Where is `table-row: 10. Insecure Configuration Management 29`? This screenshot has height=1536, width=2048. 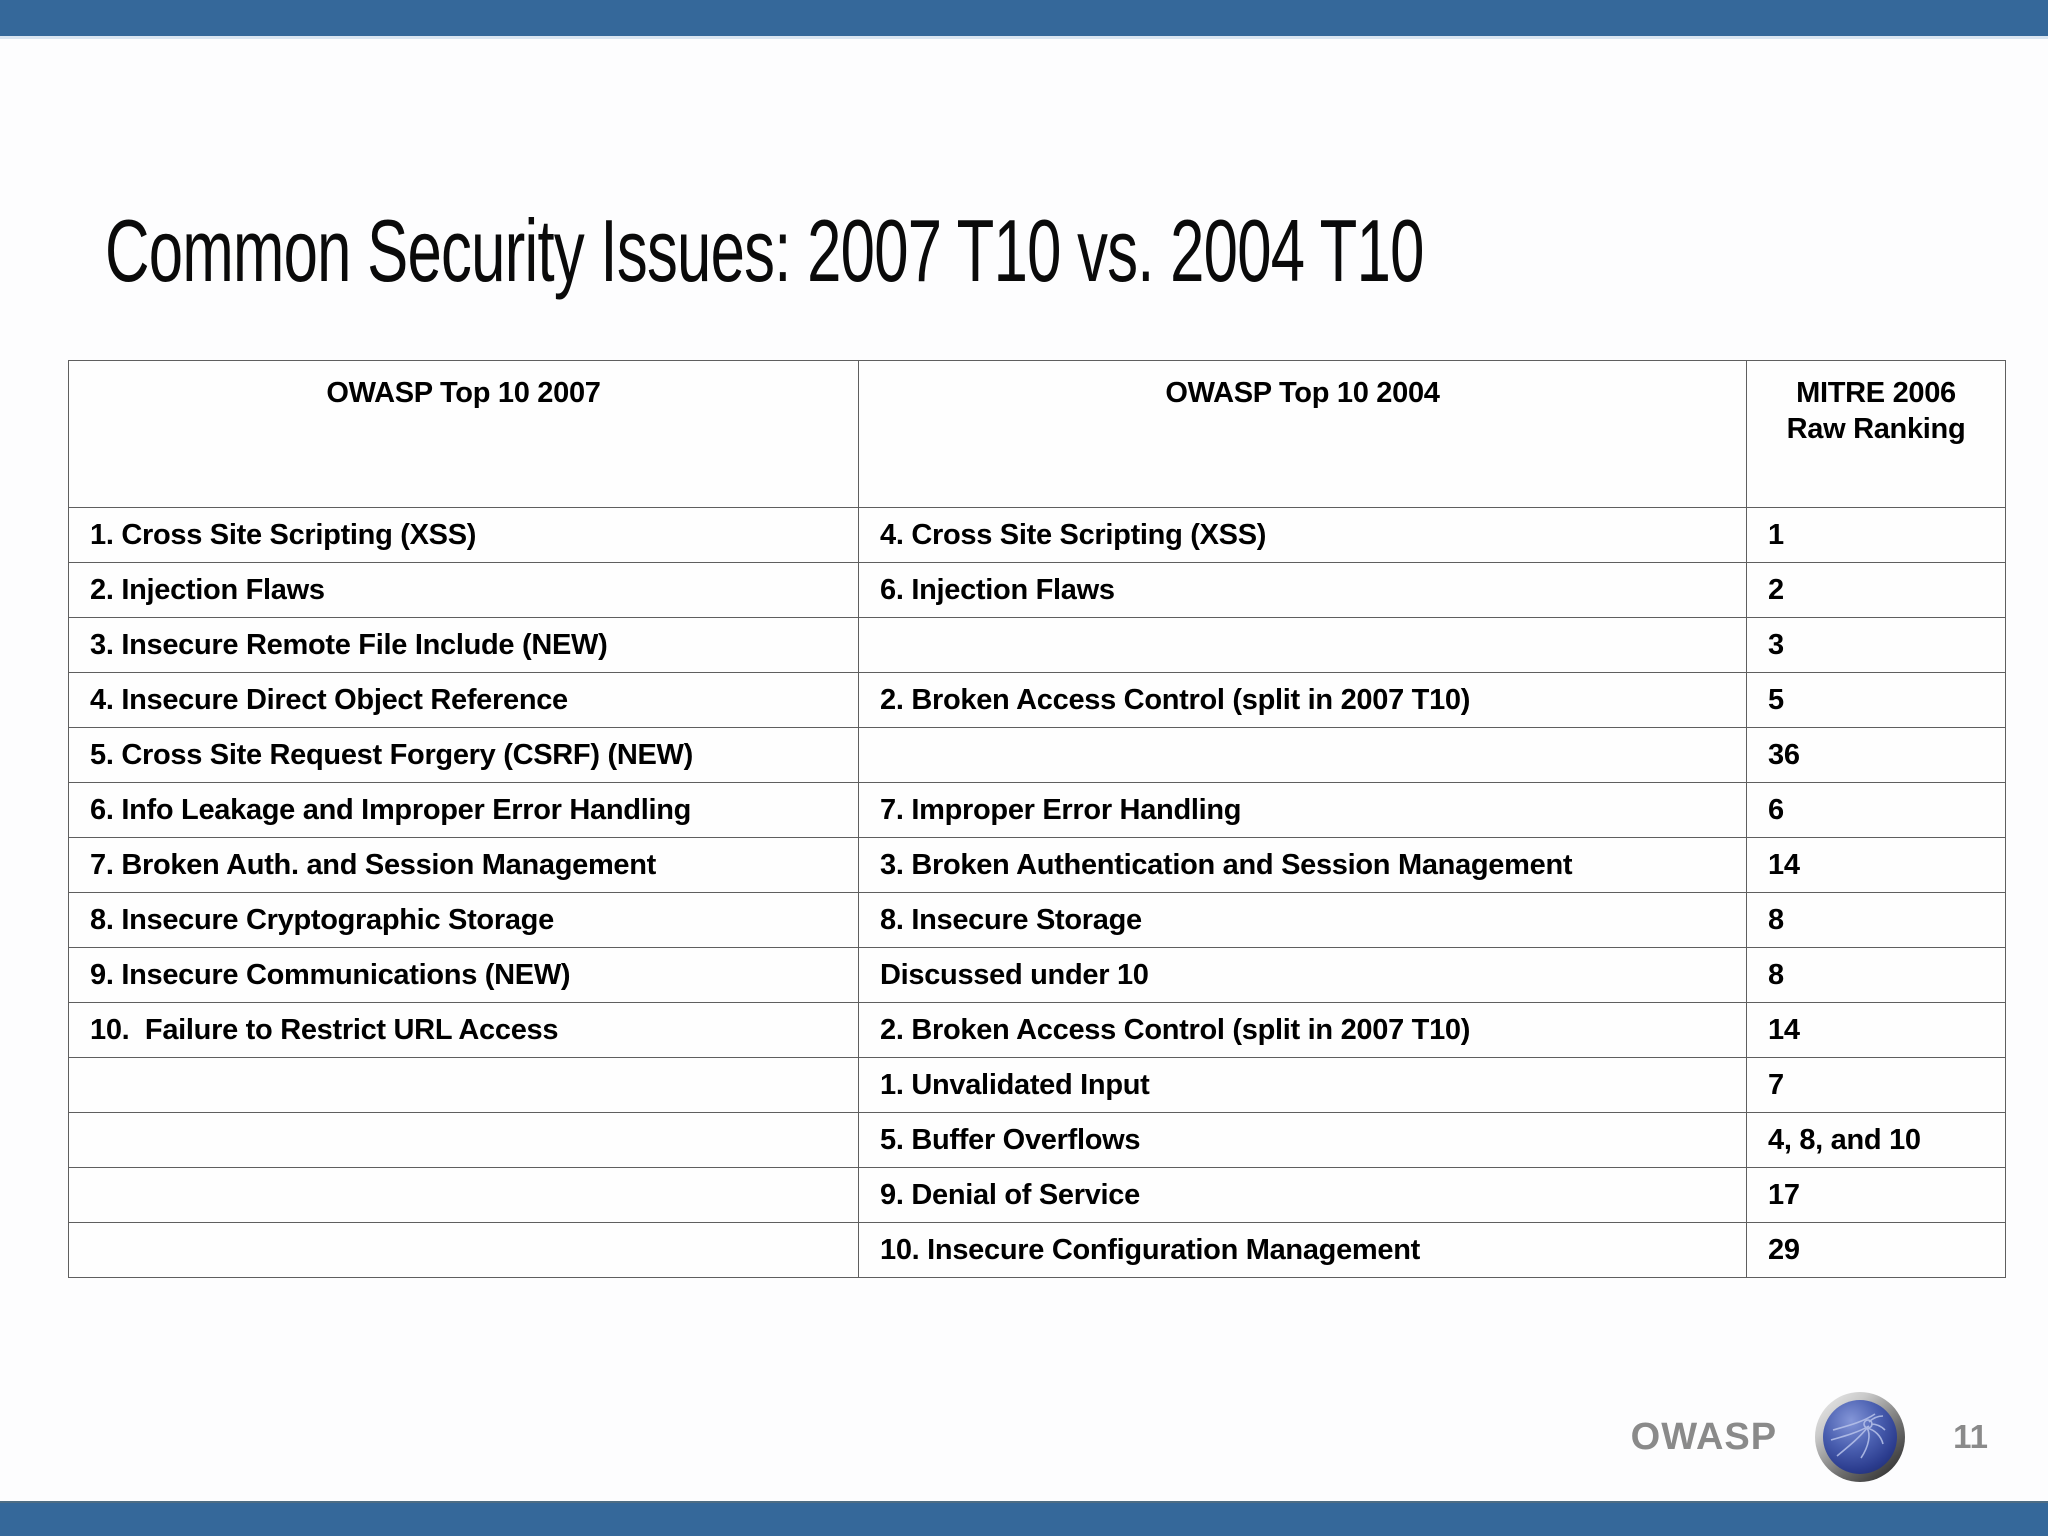 table-row: 10. Insecure Configuration Management 29 is located at coordinates (1037, 1250).